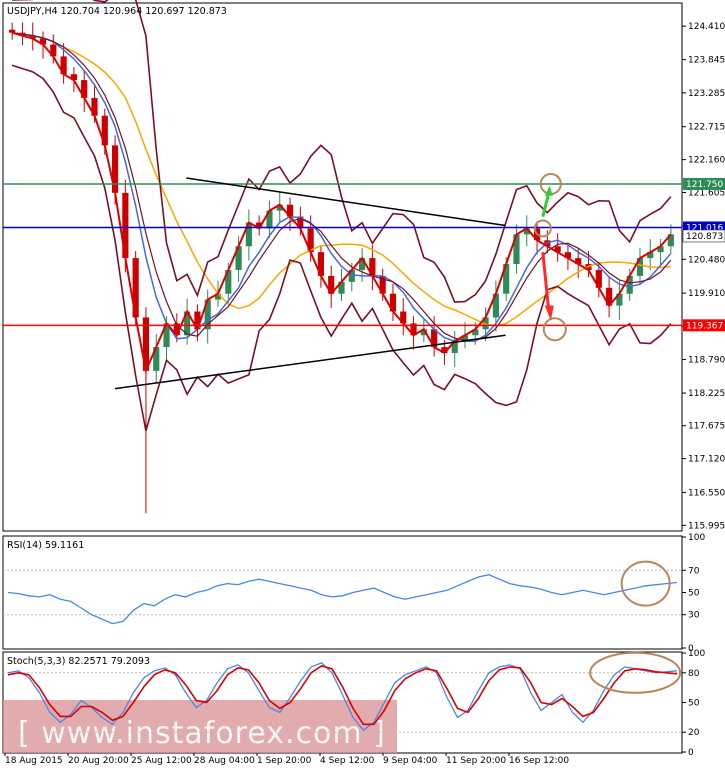 The width and height of the screenshot is (725, 772). What do you see at coordinates (548, 190) in the screenshot?
I see `arrow-up-head` at bounding box center [548, 190].